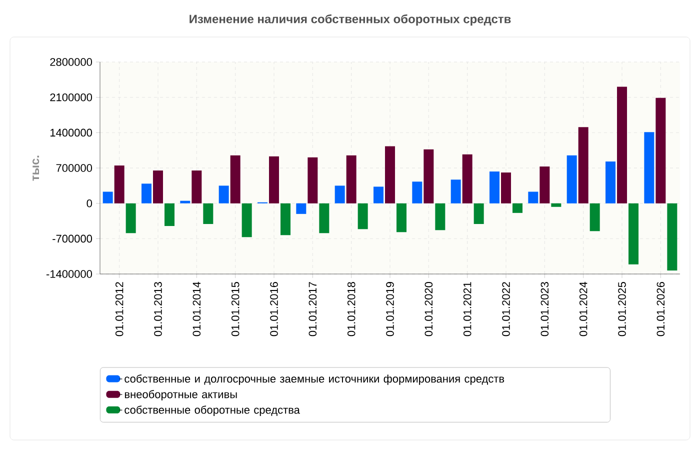  Describe the element at coordinates (350, 20) in the screenshot. I see `chart-title: Изменение наличия собственных оборотных средств` at that location.